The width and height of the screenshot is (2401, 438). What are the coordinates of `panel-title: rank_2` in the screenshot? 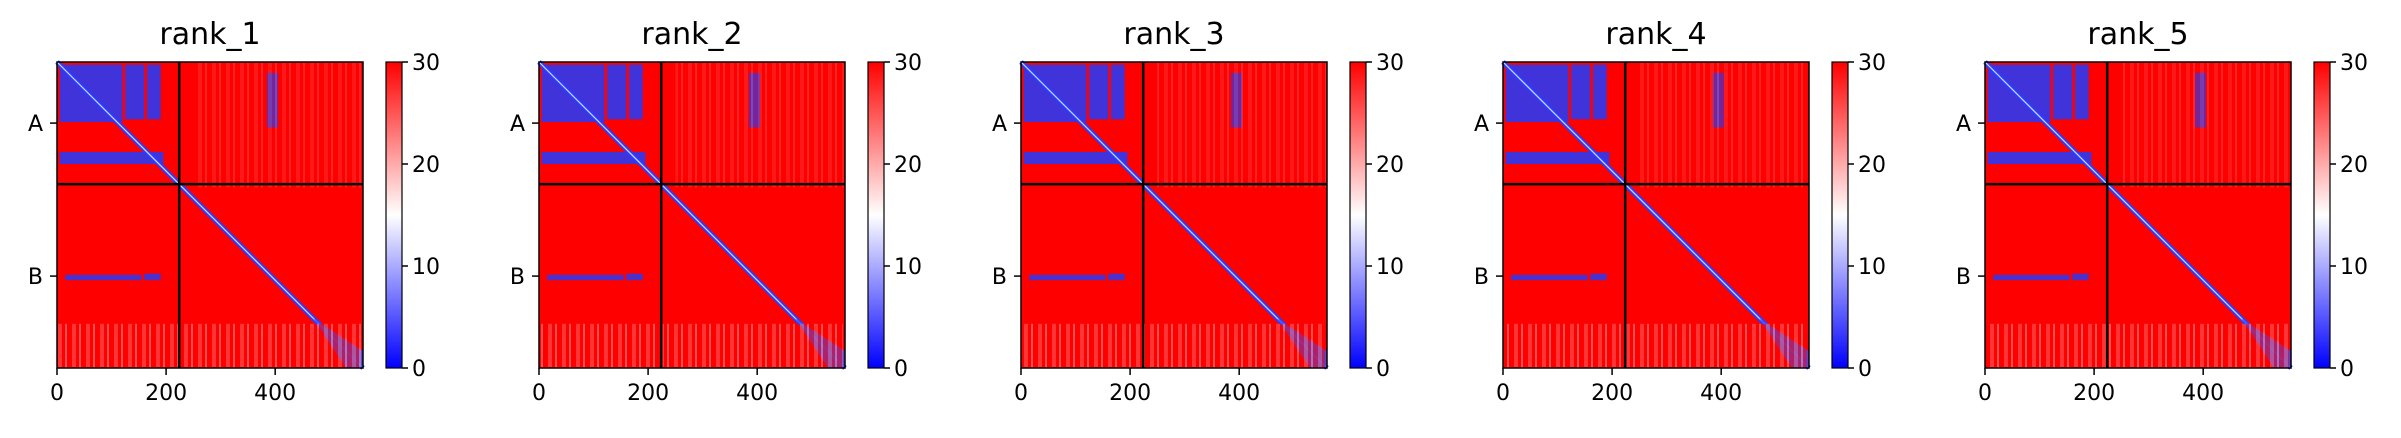 It's located at (691, 34).